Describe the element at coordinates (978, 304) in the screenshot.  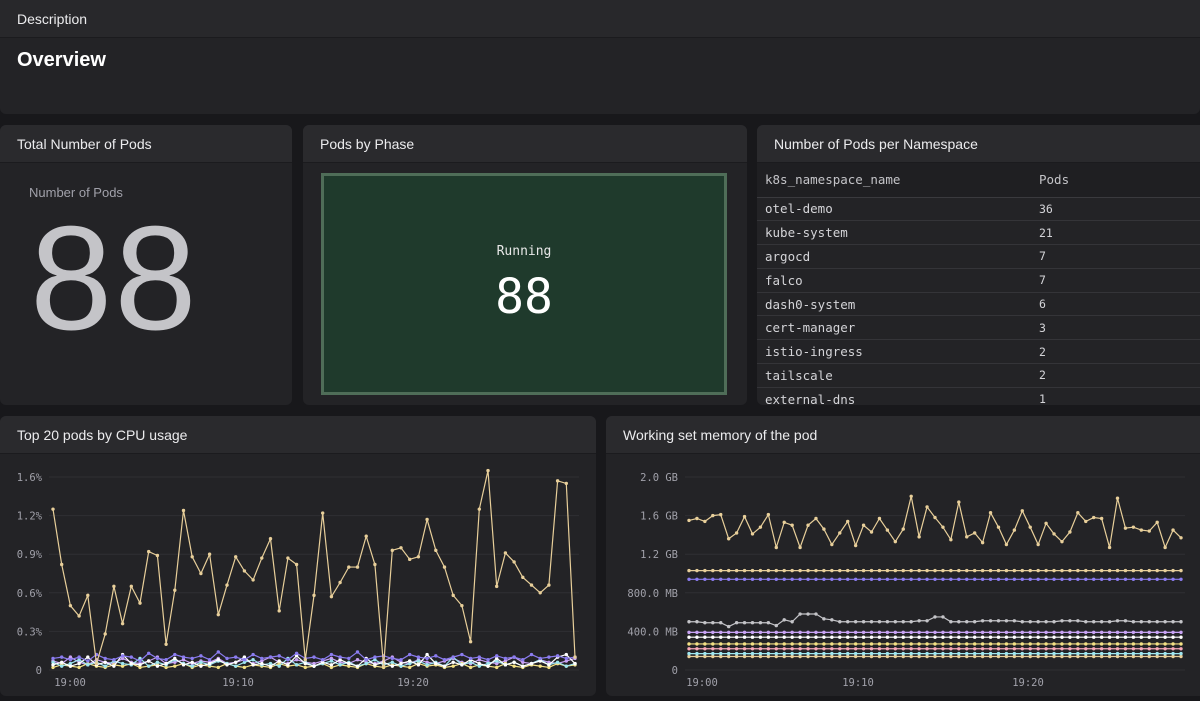
I see `table-row: dash0-system 6` at that location.